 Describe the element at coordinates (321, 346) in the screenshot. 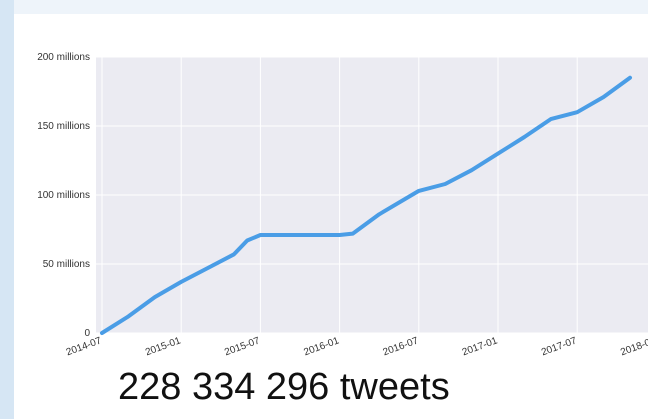

I see `x-tick-label: 2016-01` at that location.